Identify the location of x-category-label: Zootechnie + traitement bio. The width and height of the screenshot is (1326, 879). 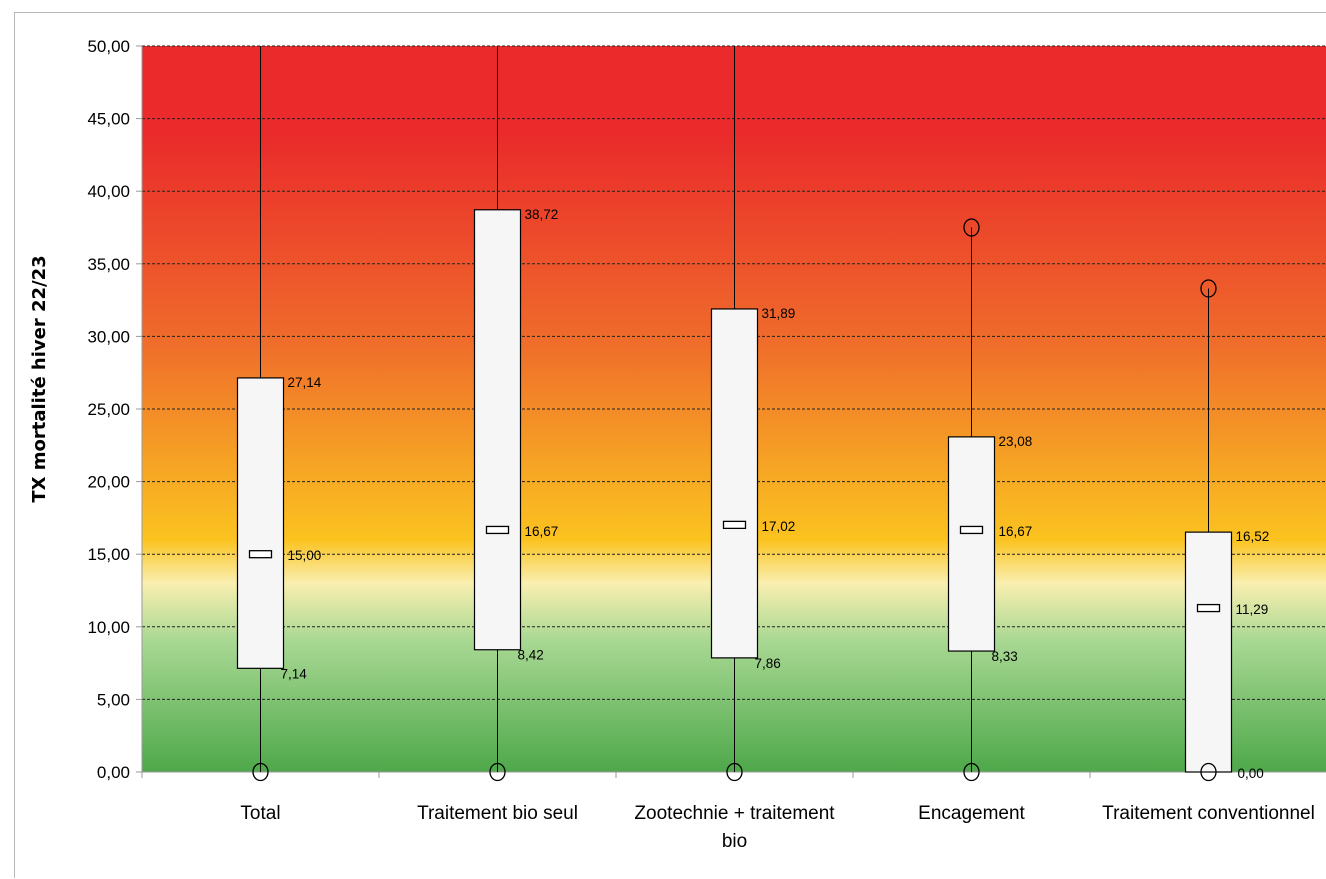
(734, 827).